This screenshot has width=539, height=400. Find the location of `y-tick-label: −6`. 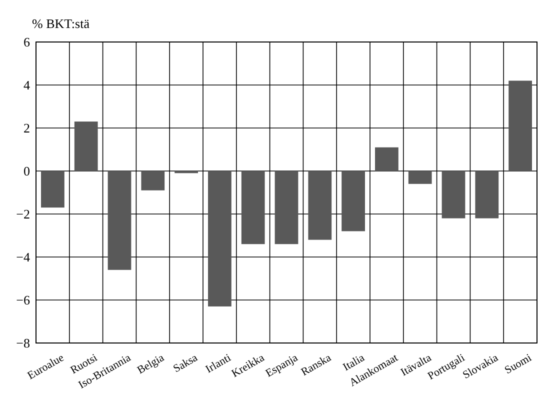

y-tick-label: −6 is located at coordinates (23, 300).